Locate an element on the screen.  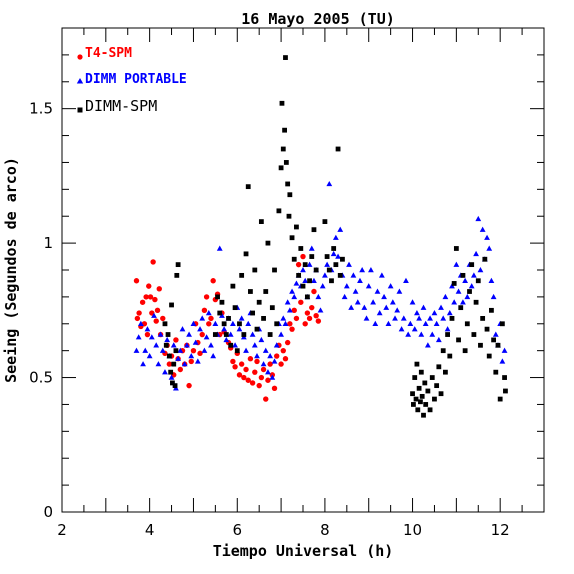
legend-entry-dimm-portable: DIMM PORTABLE is located at coordinates (131, 79).